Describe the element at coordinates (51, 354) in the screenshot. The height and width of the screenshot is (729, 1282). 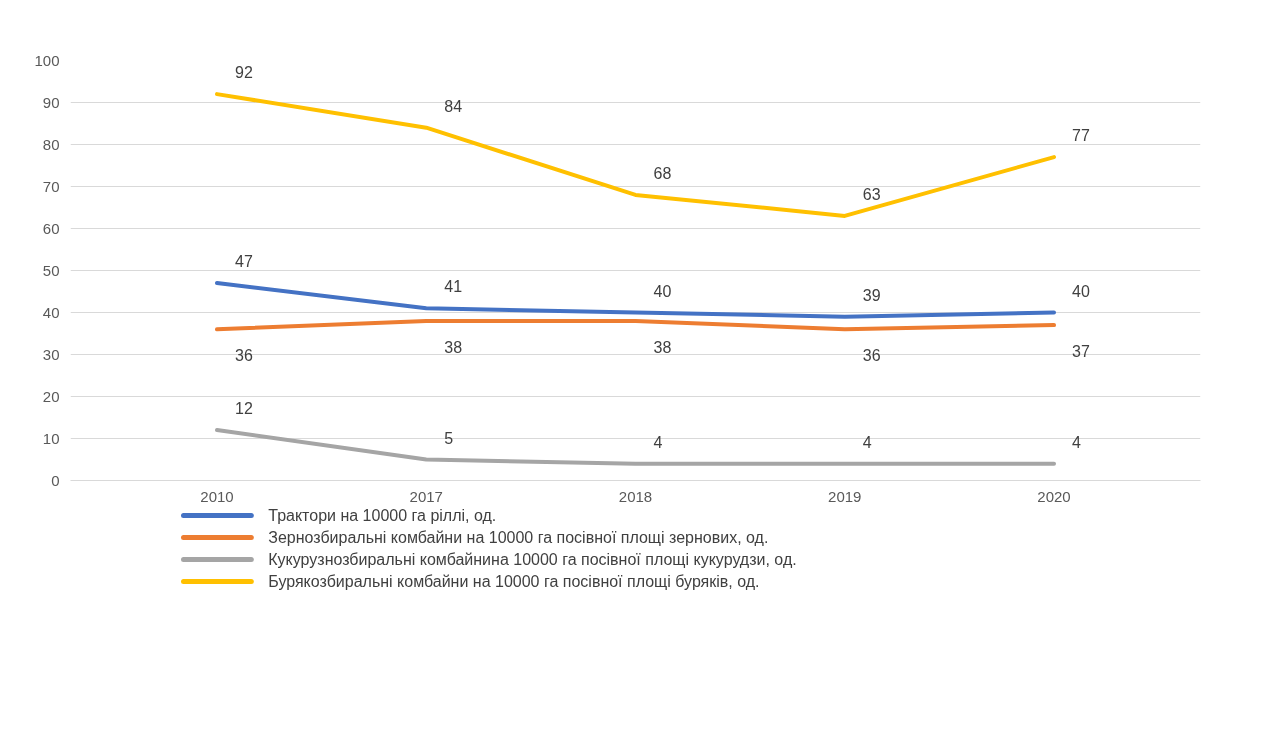
I see `y-tick-label: 30` at that location.